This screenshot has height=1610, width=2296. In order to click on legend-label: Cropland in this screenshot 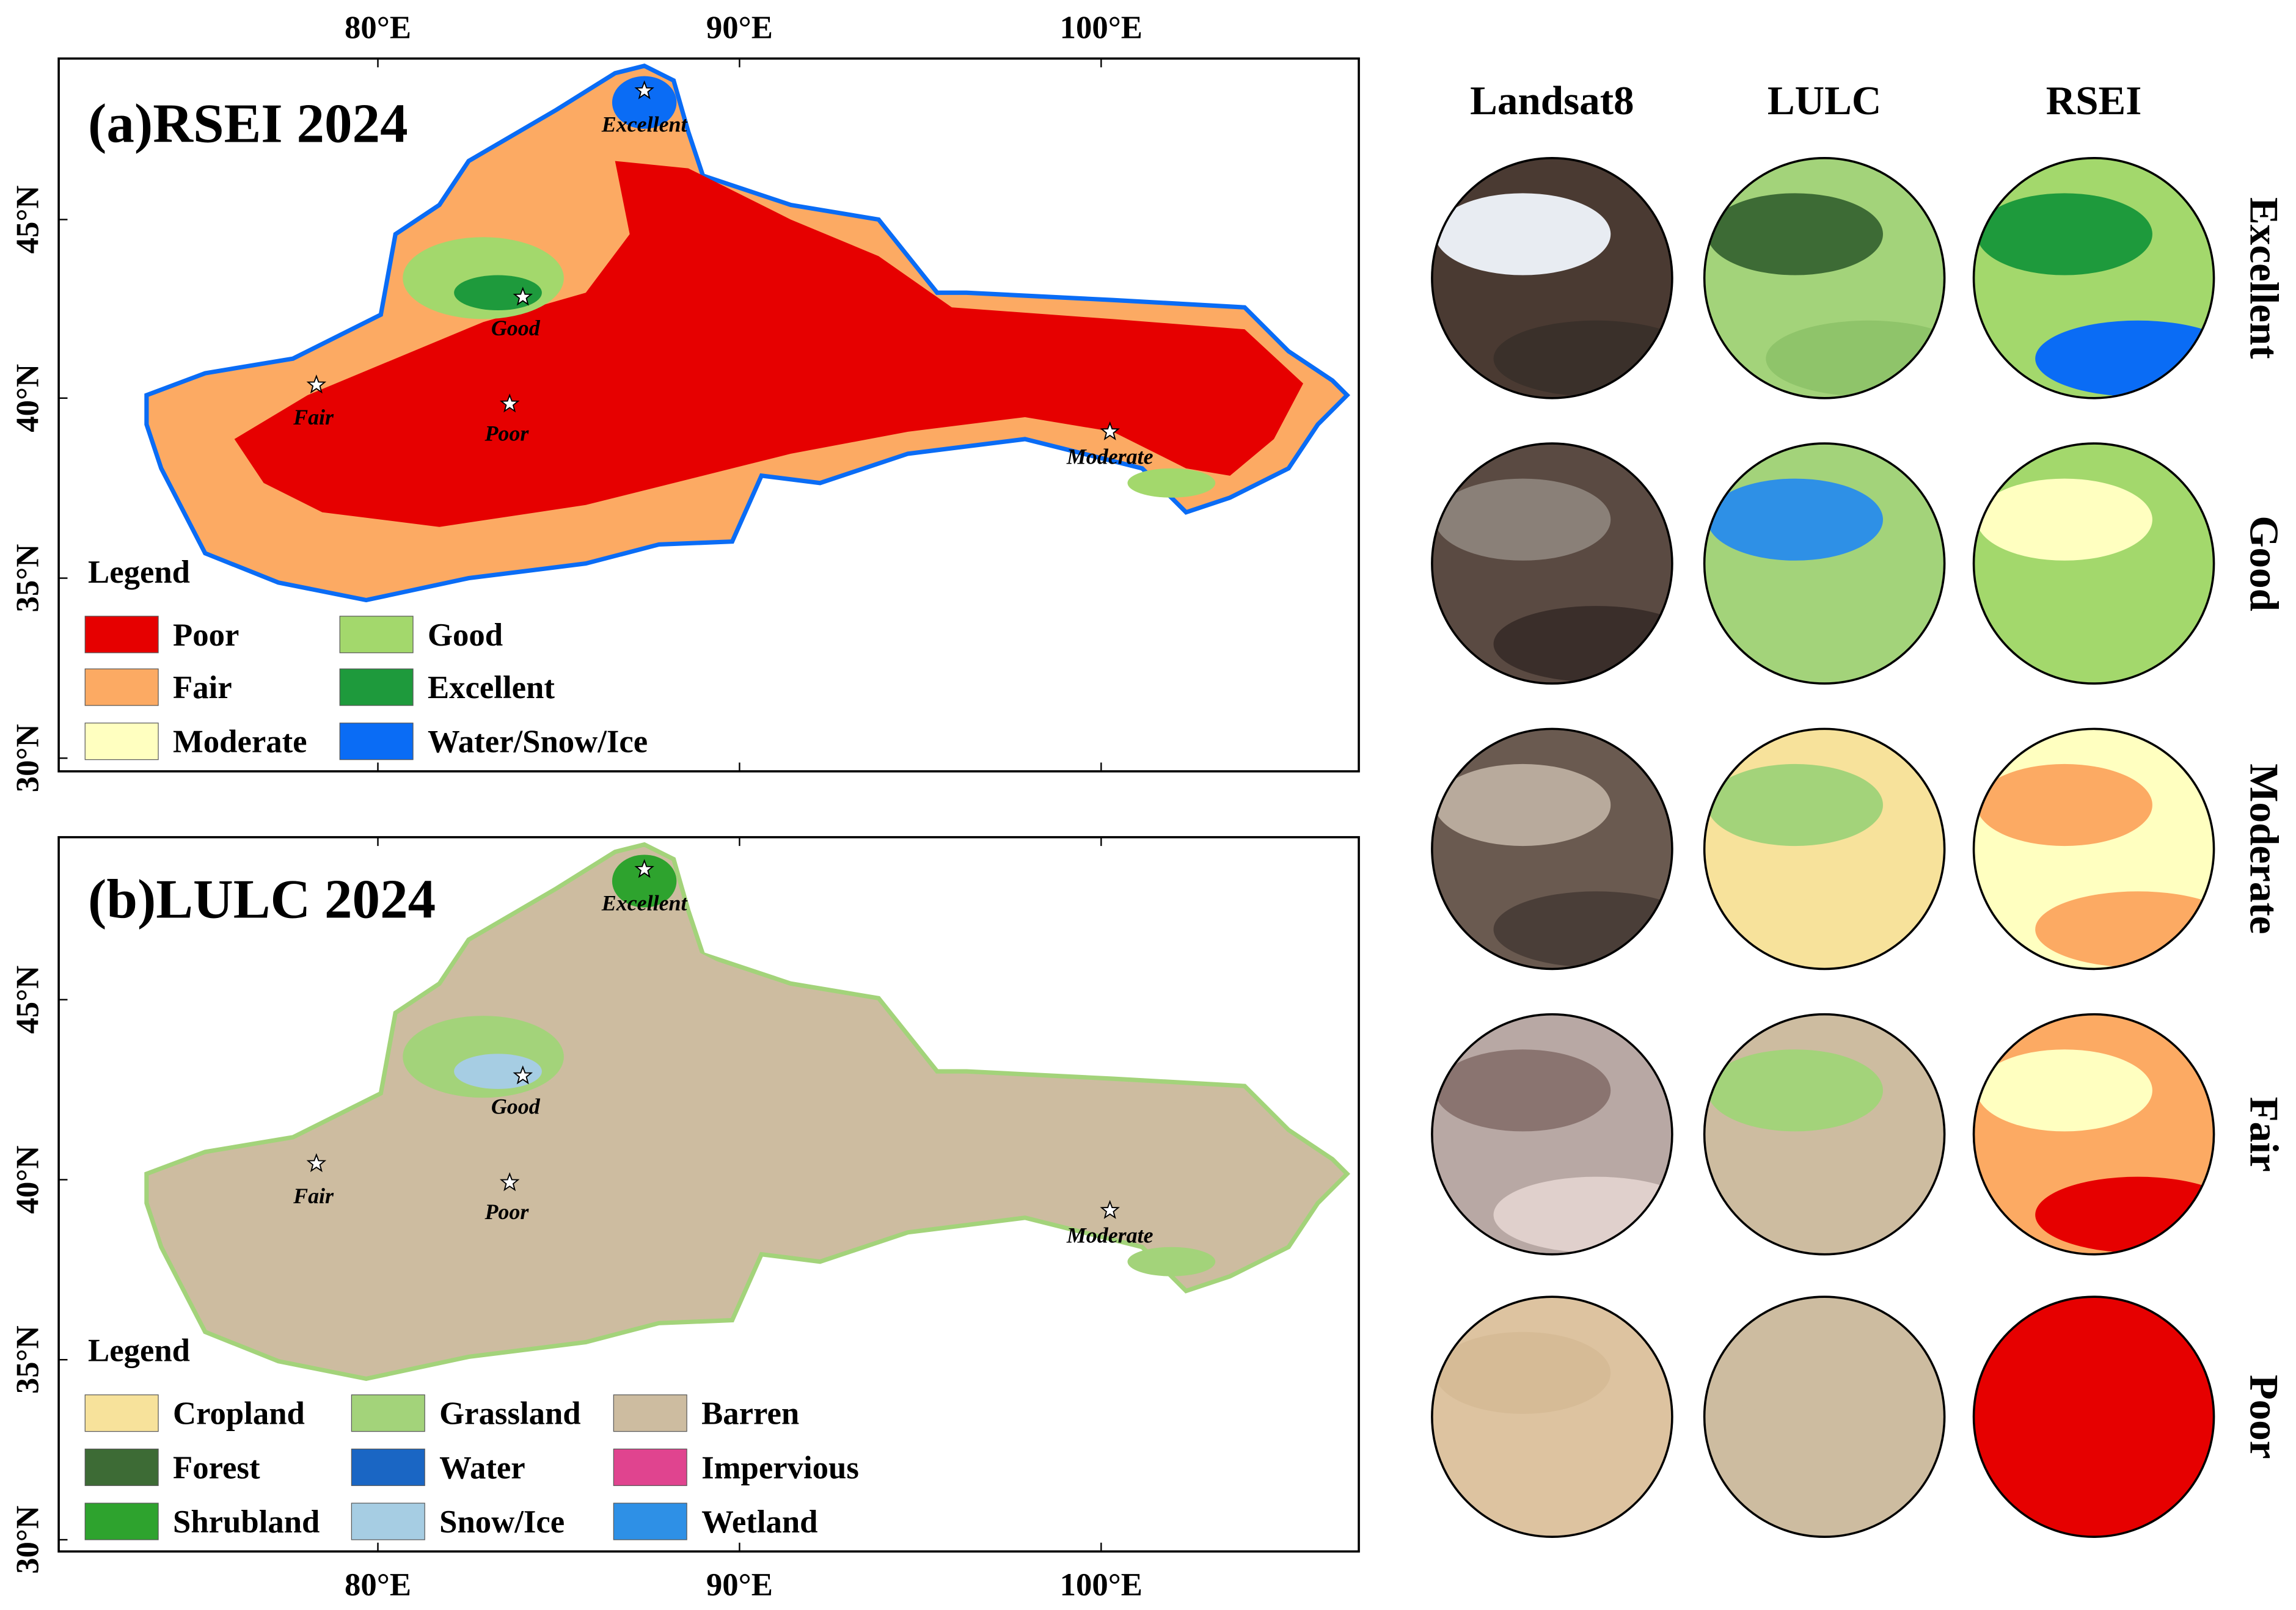, I will do `click(239, 1414)`.